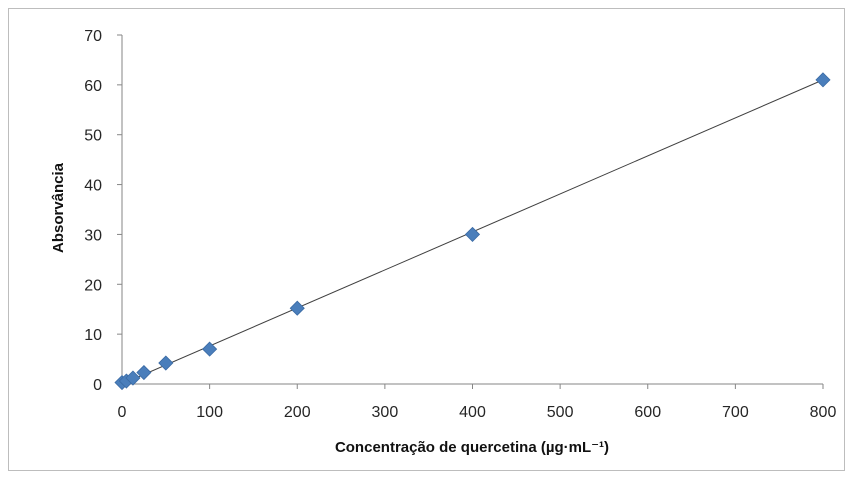  Describe the element at coordinates (93, 136) in the screenshot. I see `y-tick-label: 50` at that location.